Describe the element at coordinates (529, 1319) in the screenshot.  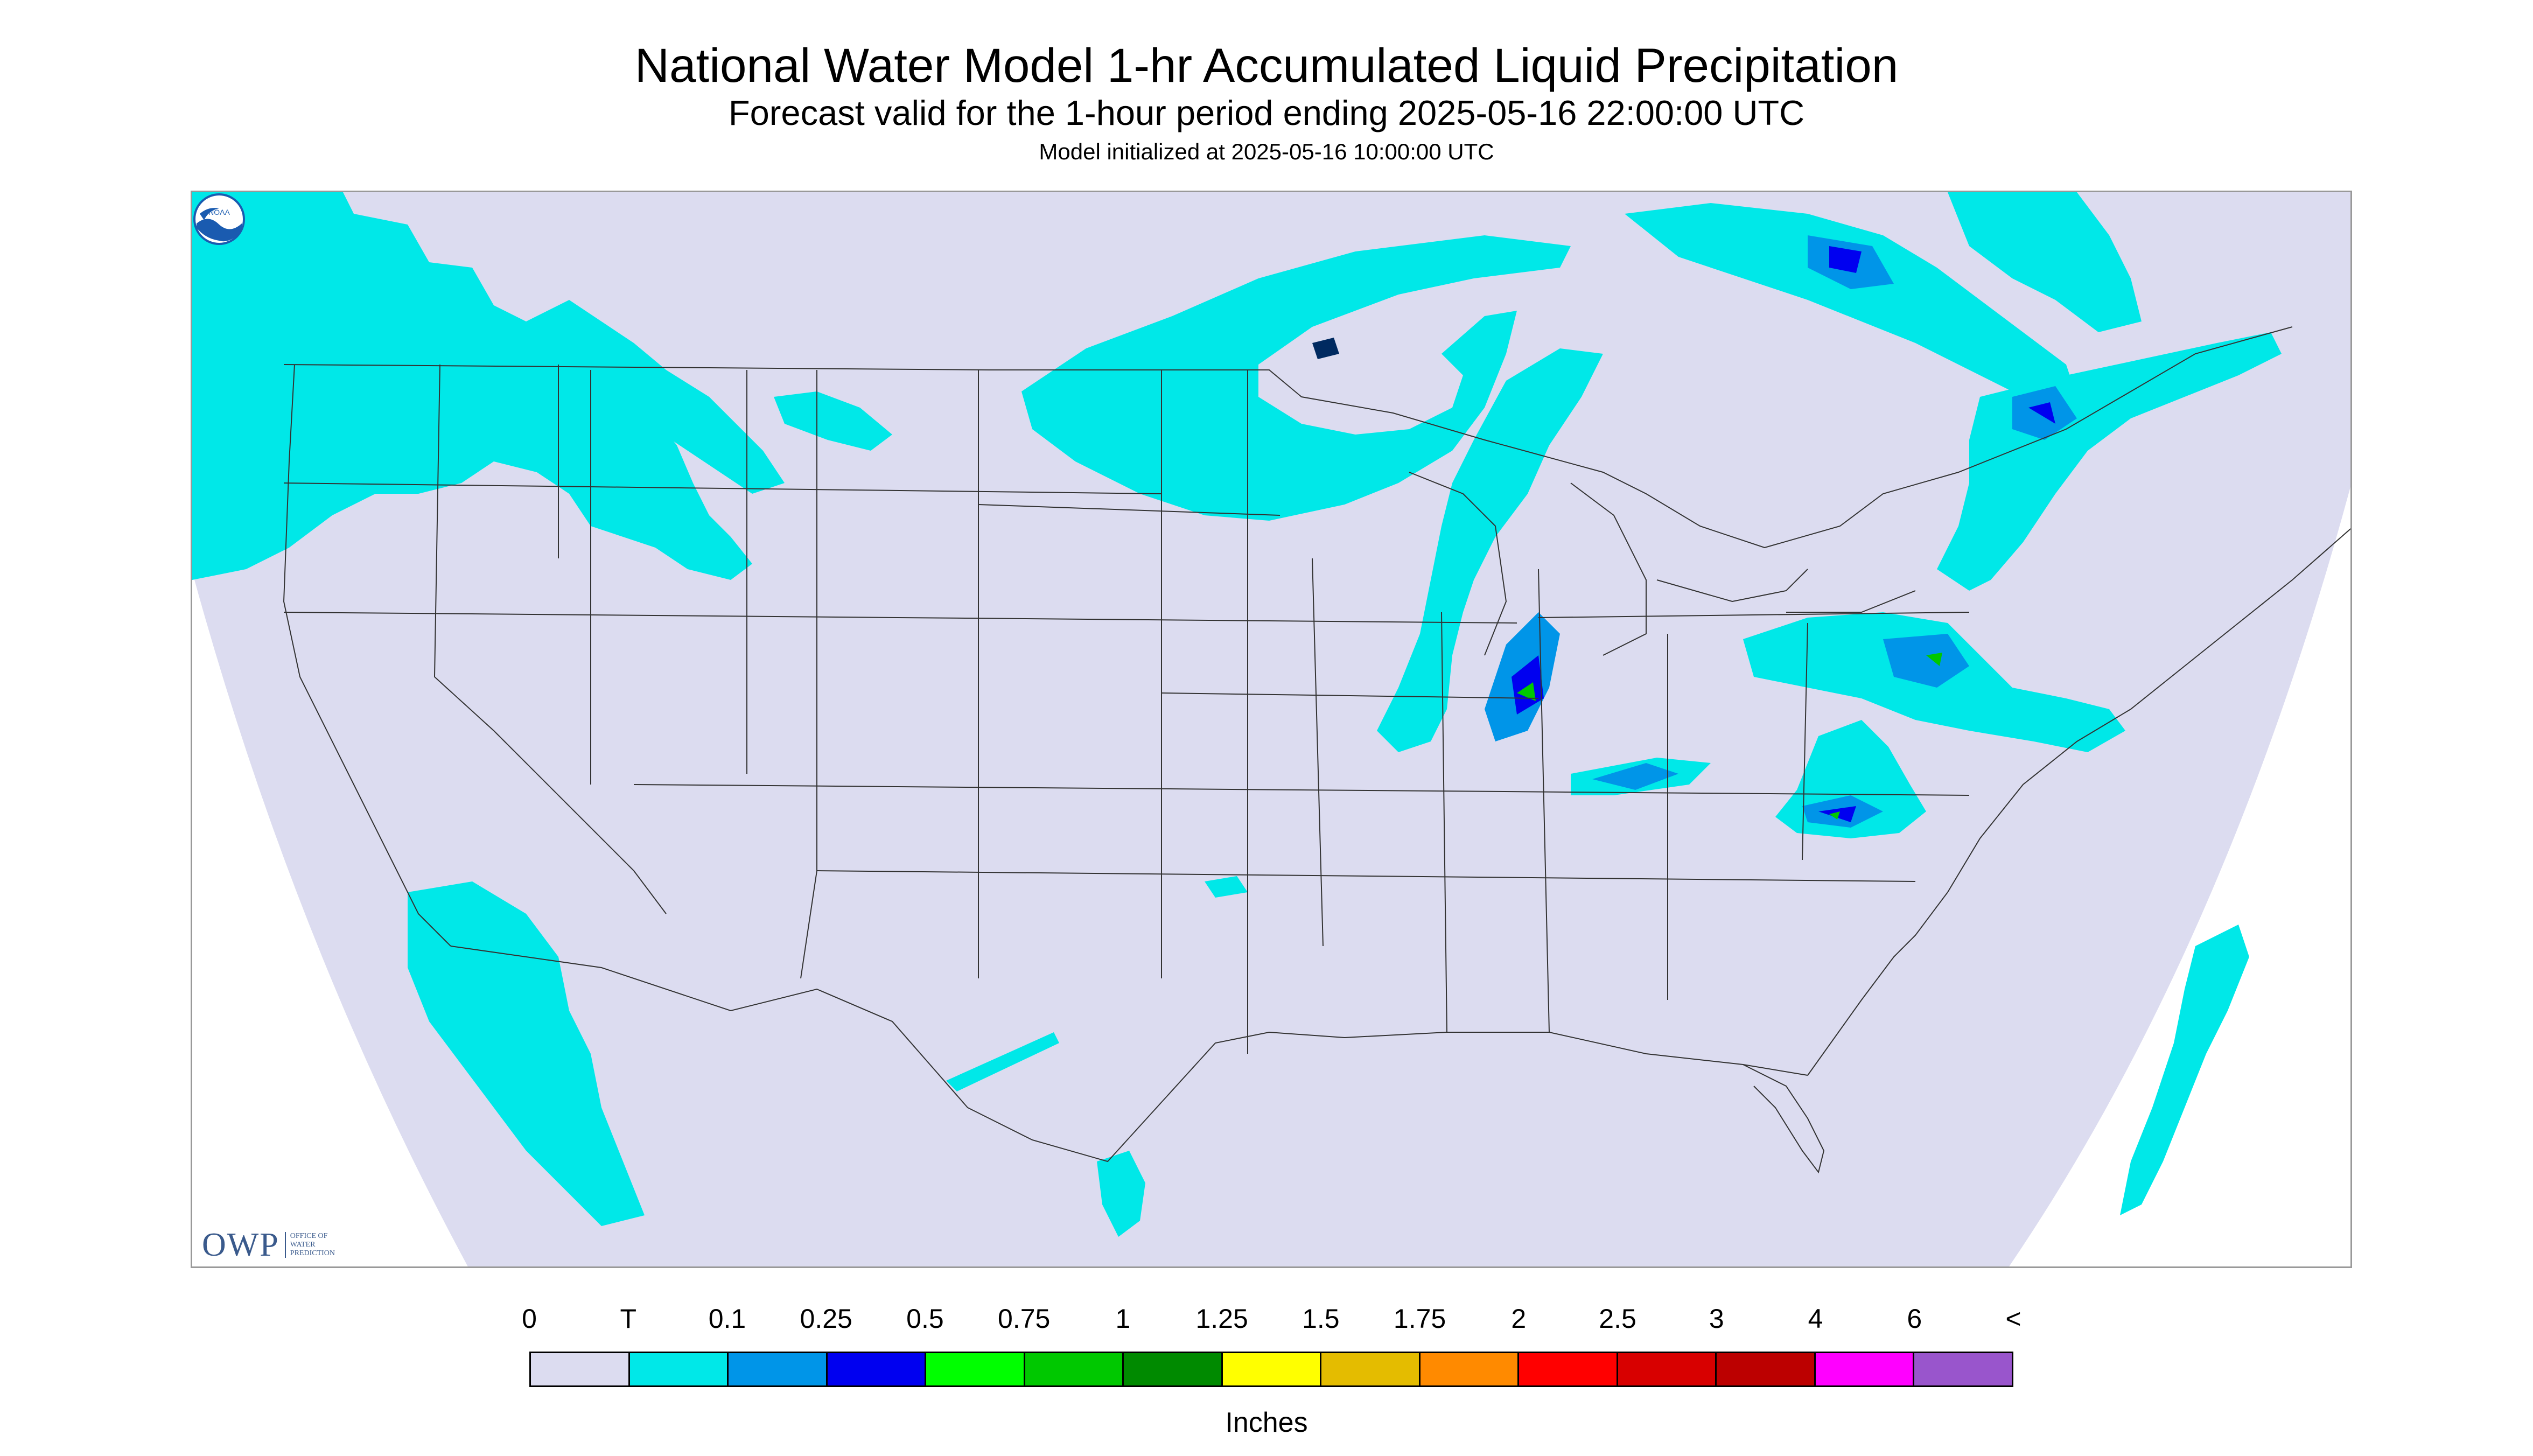
I see `colorbar-tick-label: 0` at that location.